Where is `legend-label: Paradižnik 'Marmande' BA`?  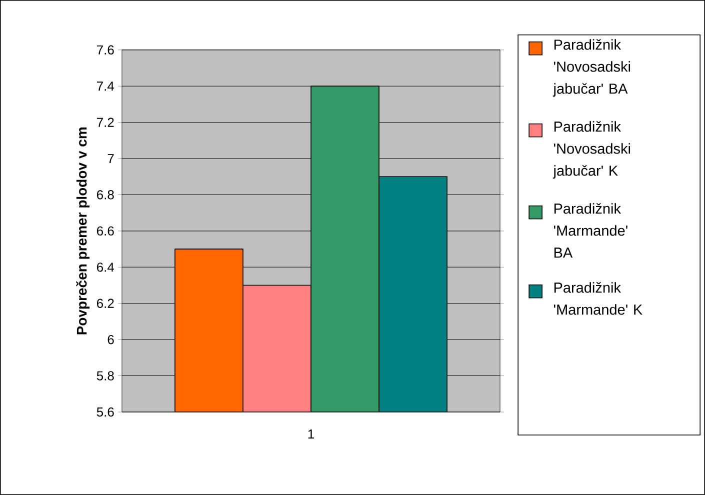
legend-label: Paradižnik 'Marmande' BA is located at coordinates (591, 230).